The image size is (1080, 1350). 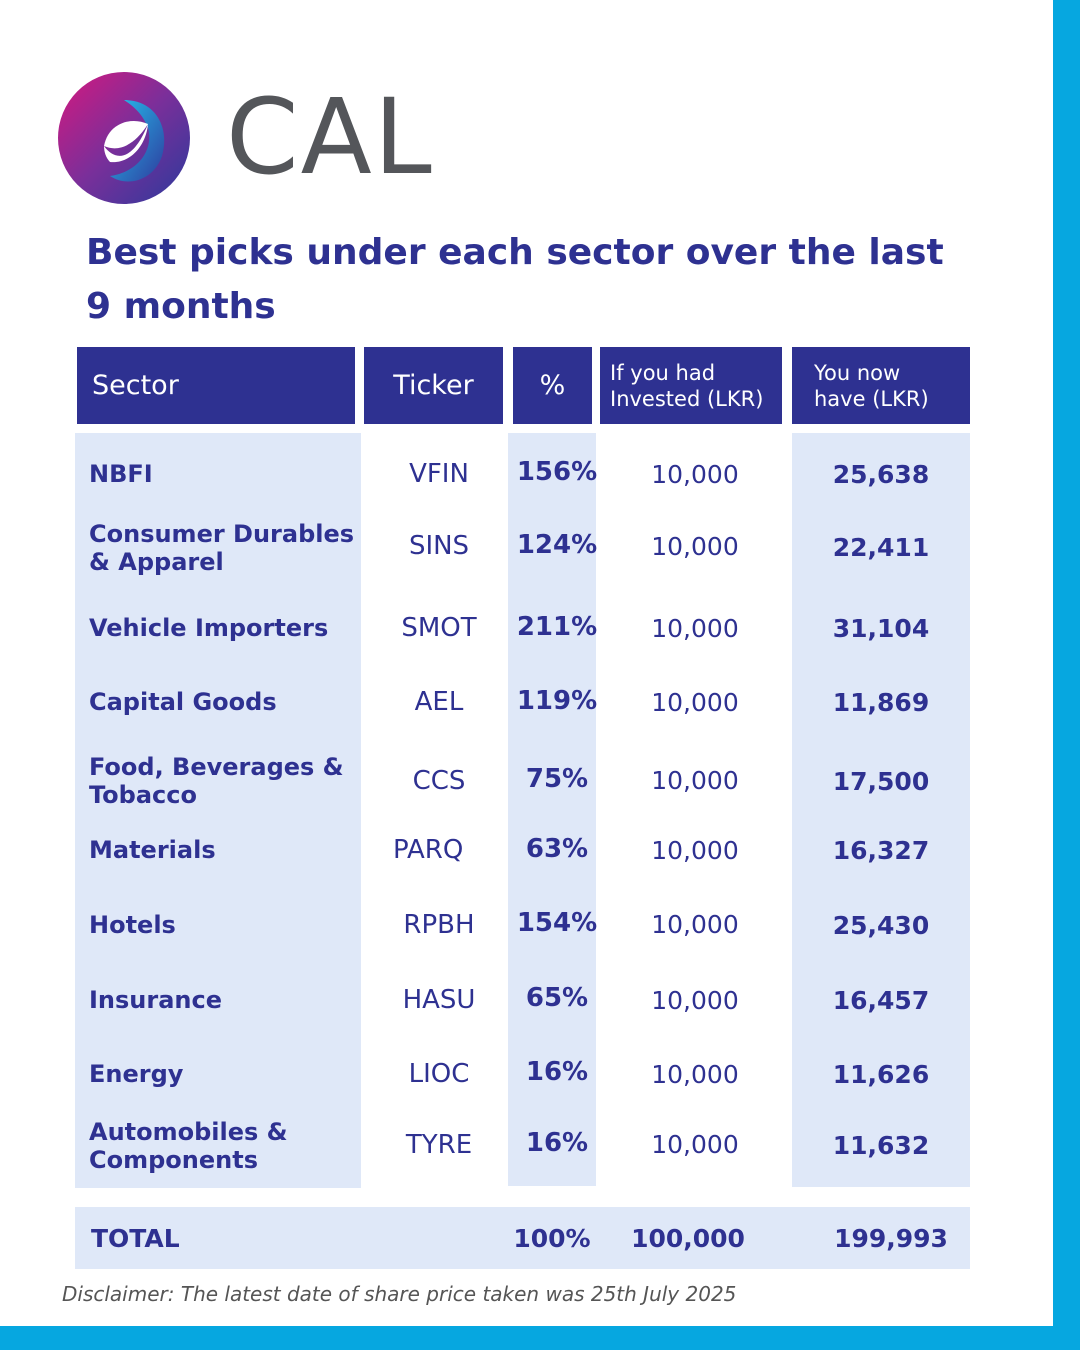 What do you see at coordinates (557, 779) in the screenshot?
I see `row-pct: 75%` at bounding box center [557, 779].